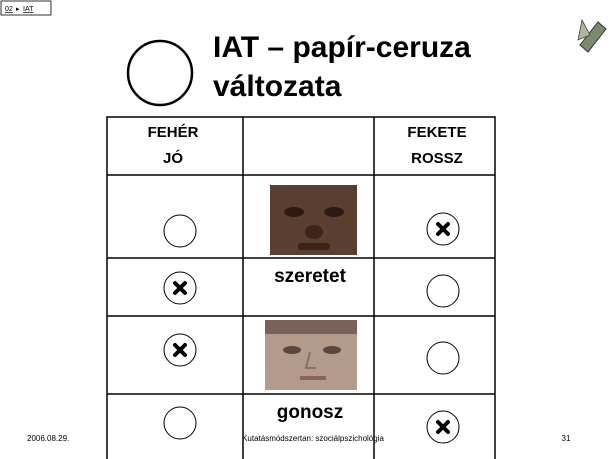 This screenshot has height=459, width=610. Describe the element at coordinates (313, 438) in the screenshot. I see `footer-course: Kutatásmódszertan: szociálpszichológia` at that location.